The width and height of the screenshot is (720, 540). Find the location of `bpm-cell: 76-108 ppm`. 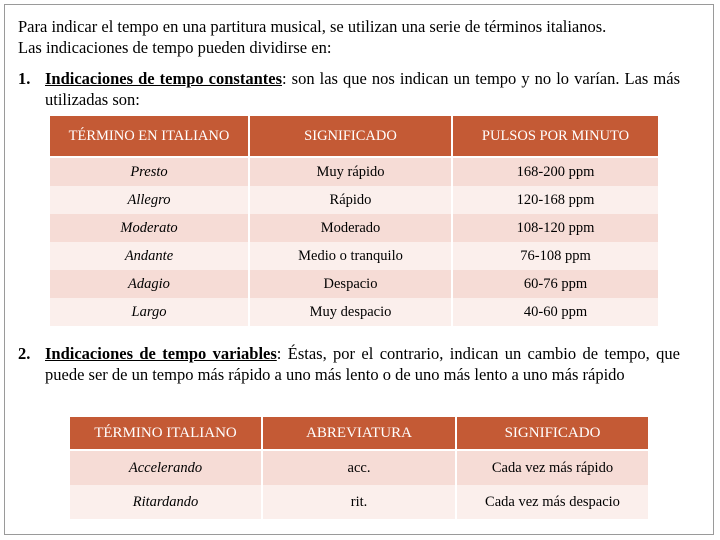

bpm-cell: 76-108 ppm is located at coordinates (555, 256).